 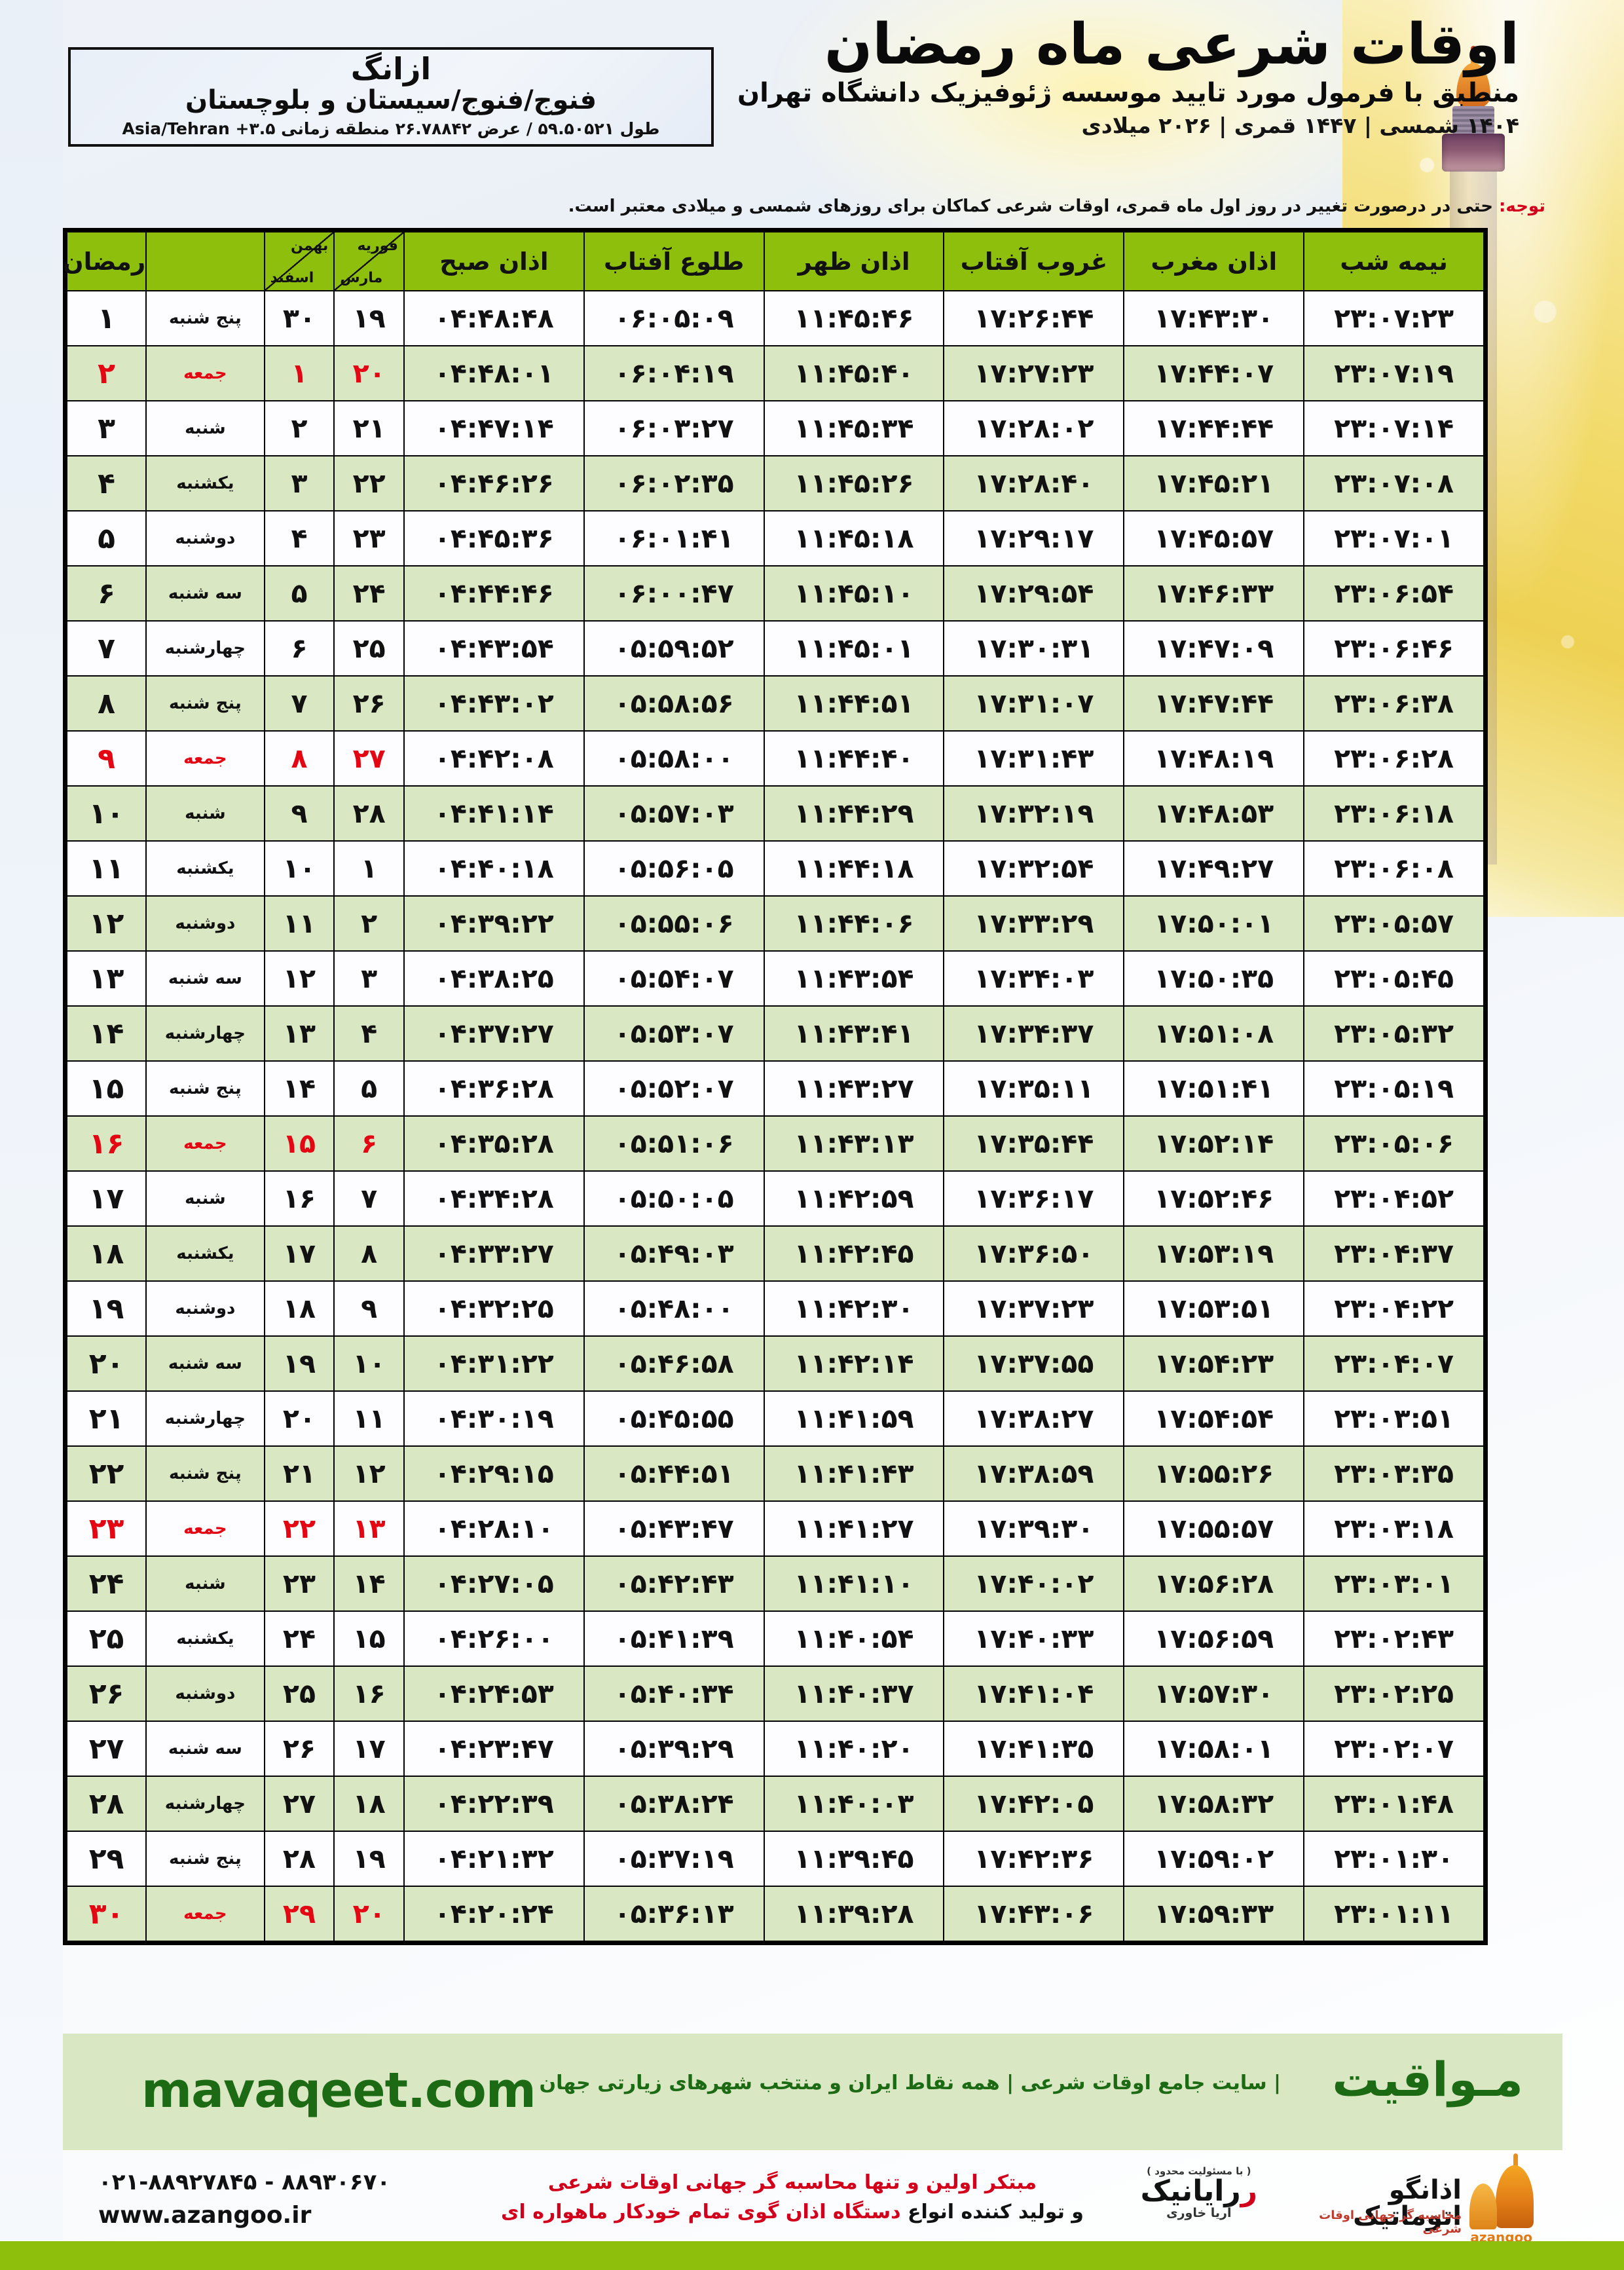 What do you see at coordinates (299, 1914) in the screenshot?
I see `cell-shamsi-day: ۲۹` at bounding box center [299, 1914].